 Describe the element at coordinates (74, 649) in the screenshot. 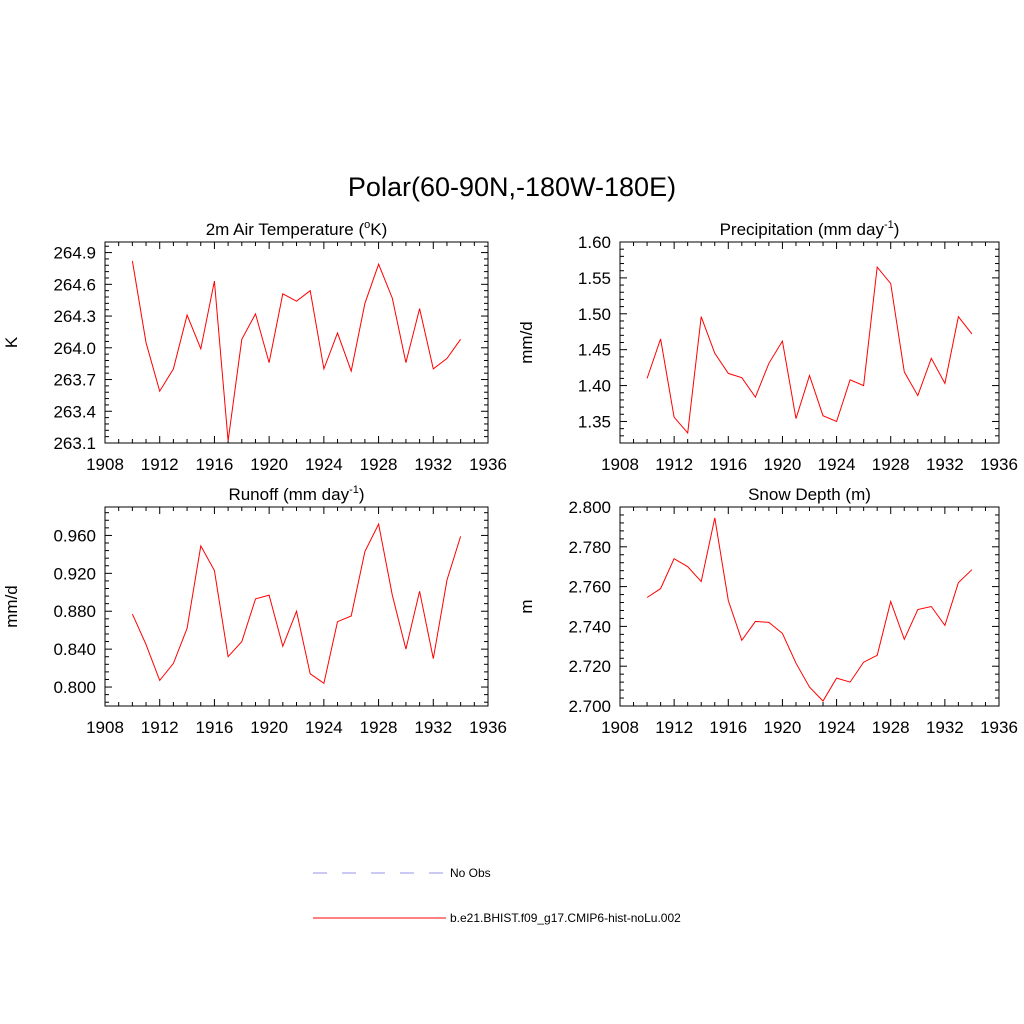

I see `y-tick-label: 0.840` at that location.